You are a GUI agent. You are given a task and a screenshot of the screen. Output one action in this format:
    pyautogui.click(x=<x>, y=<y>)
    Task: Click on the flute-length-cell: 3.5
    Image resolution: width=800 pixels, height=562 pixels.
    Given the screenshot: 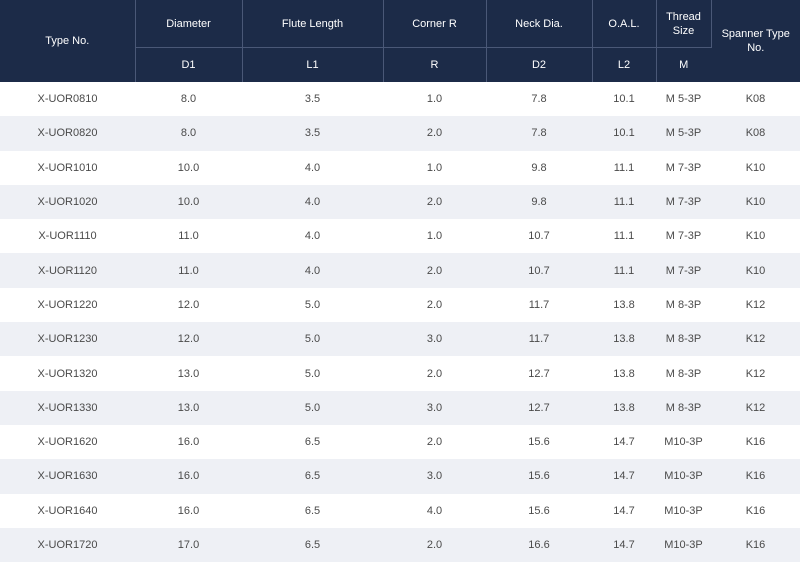 What is the action you would take?
    pyautogui.click(x=312, y=133)
    